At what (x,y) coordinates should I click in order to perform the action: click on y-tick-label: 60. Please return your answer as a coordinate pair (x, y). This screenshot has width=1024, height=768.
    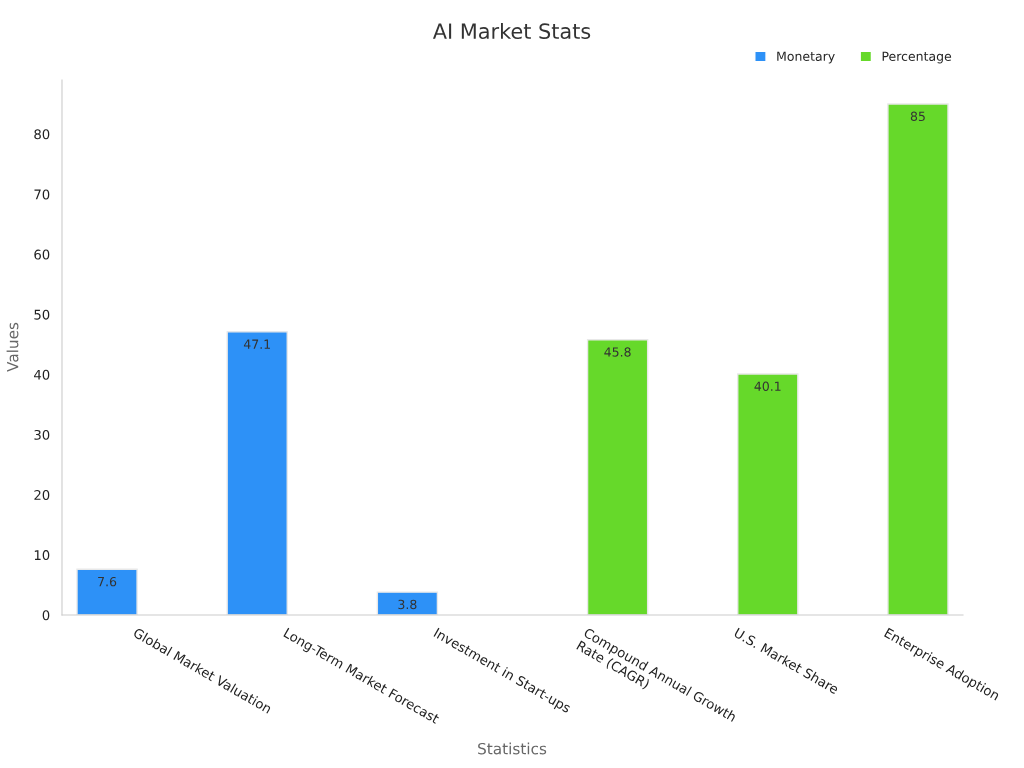
    Looking at the image, I should click on (42, 254).